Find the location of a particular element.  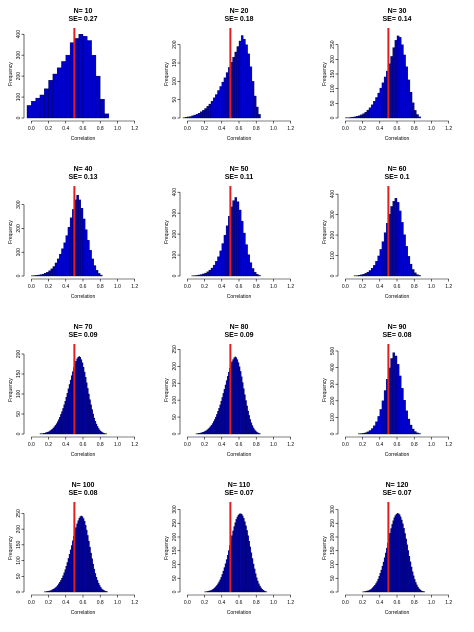

y-tick-label: 300 is located at coordinates (333, 214).